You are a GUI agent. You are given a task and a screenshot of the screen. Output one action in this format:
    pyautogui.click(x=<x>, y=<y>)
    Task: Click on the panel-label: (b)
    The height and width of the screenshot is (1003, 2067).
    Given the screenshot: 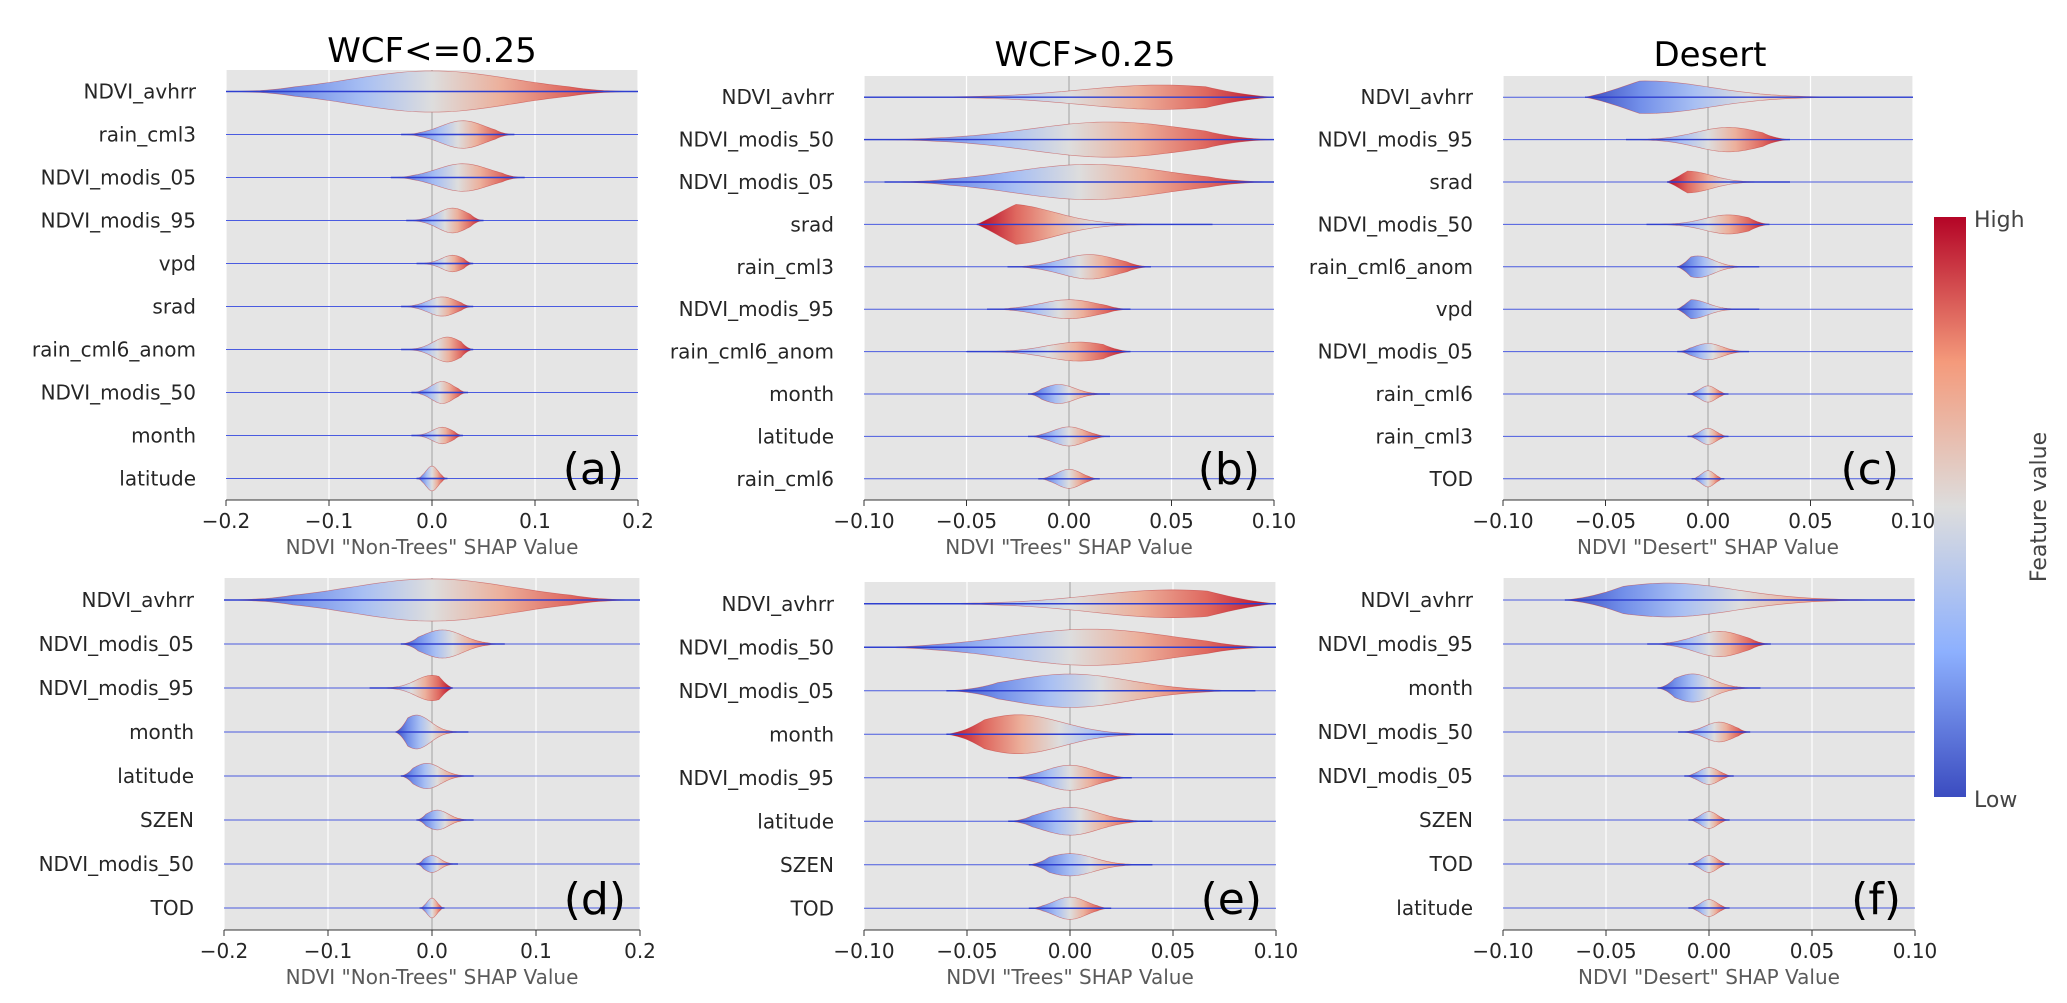 What is the action you would take?
    pyautogui.click(x=1229, y=469)
    